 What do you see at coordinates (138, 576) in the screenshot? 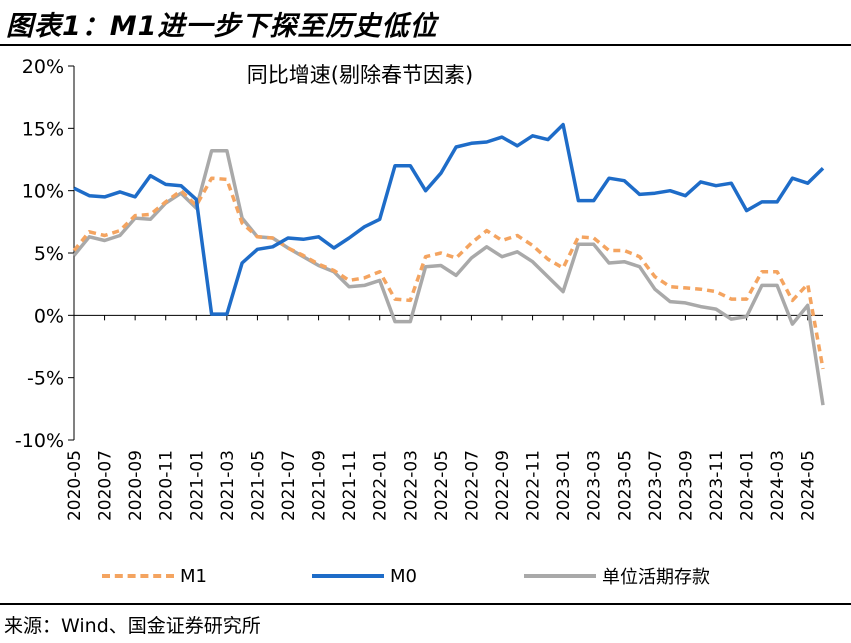
I see `legend-swatch-m1` at bounding box center [138, 576].